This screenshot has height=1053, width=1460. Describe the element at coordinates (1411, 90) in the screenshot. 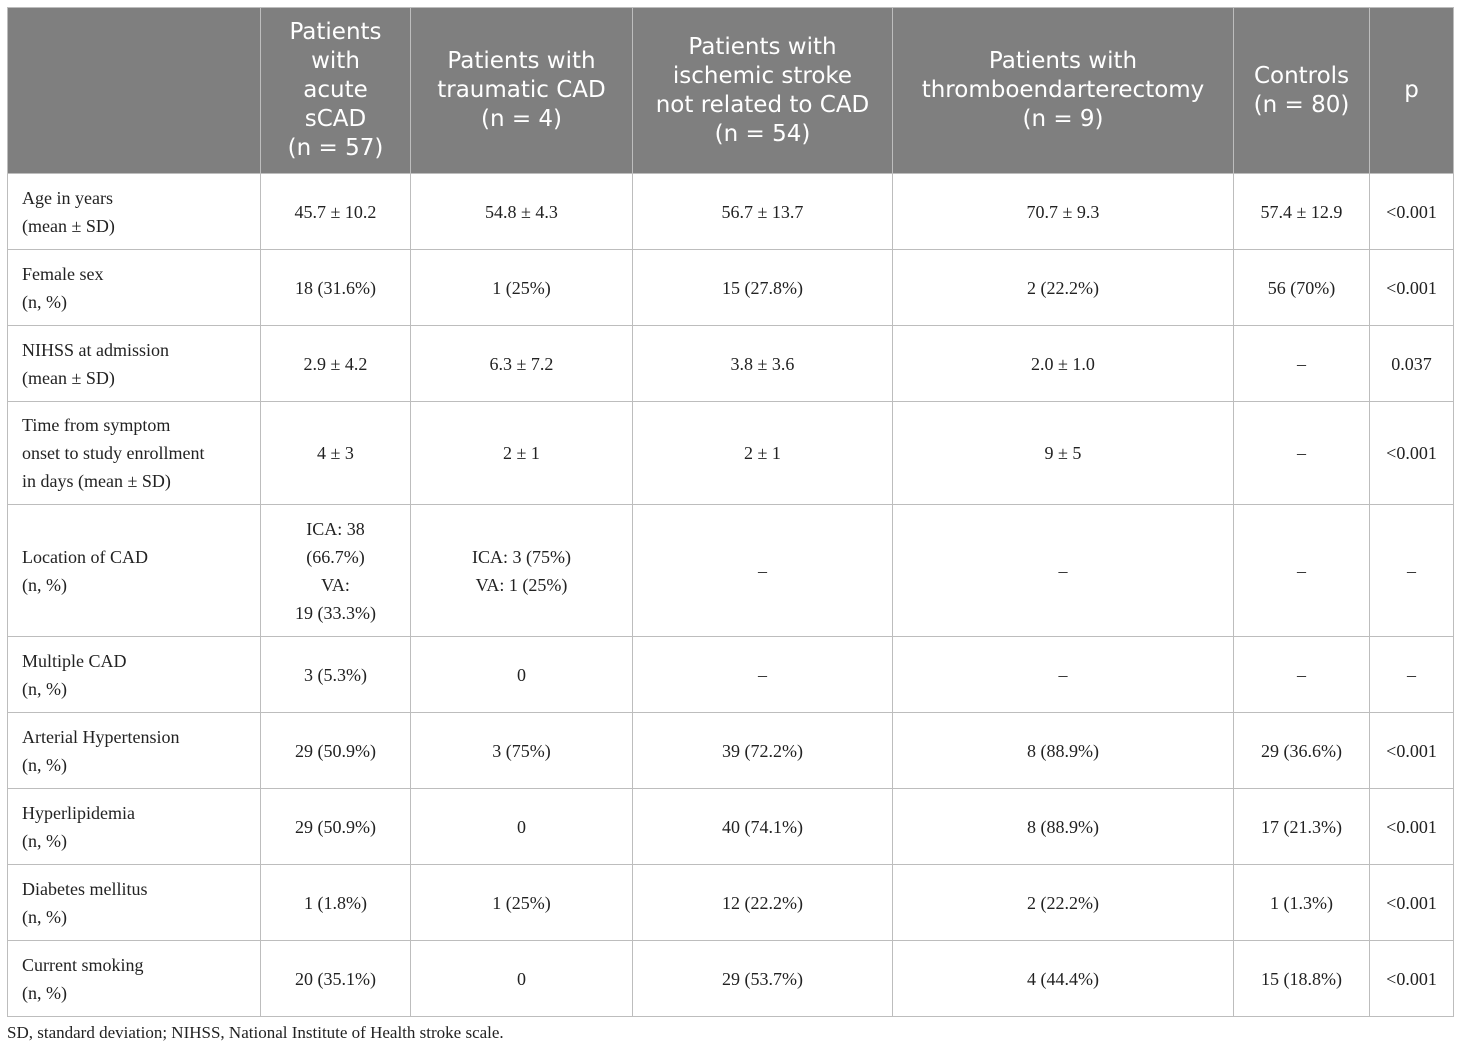

I see `cell-line: p` at that location.